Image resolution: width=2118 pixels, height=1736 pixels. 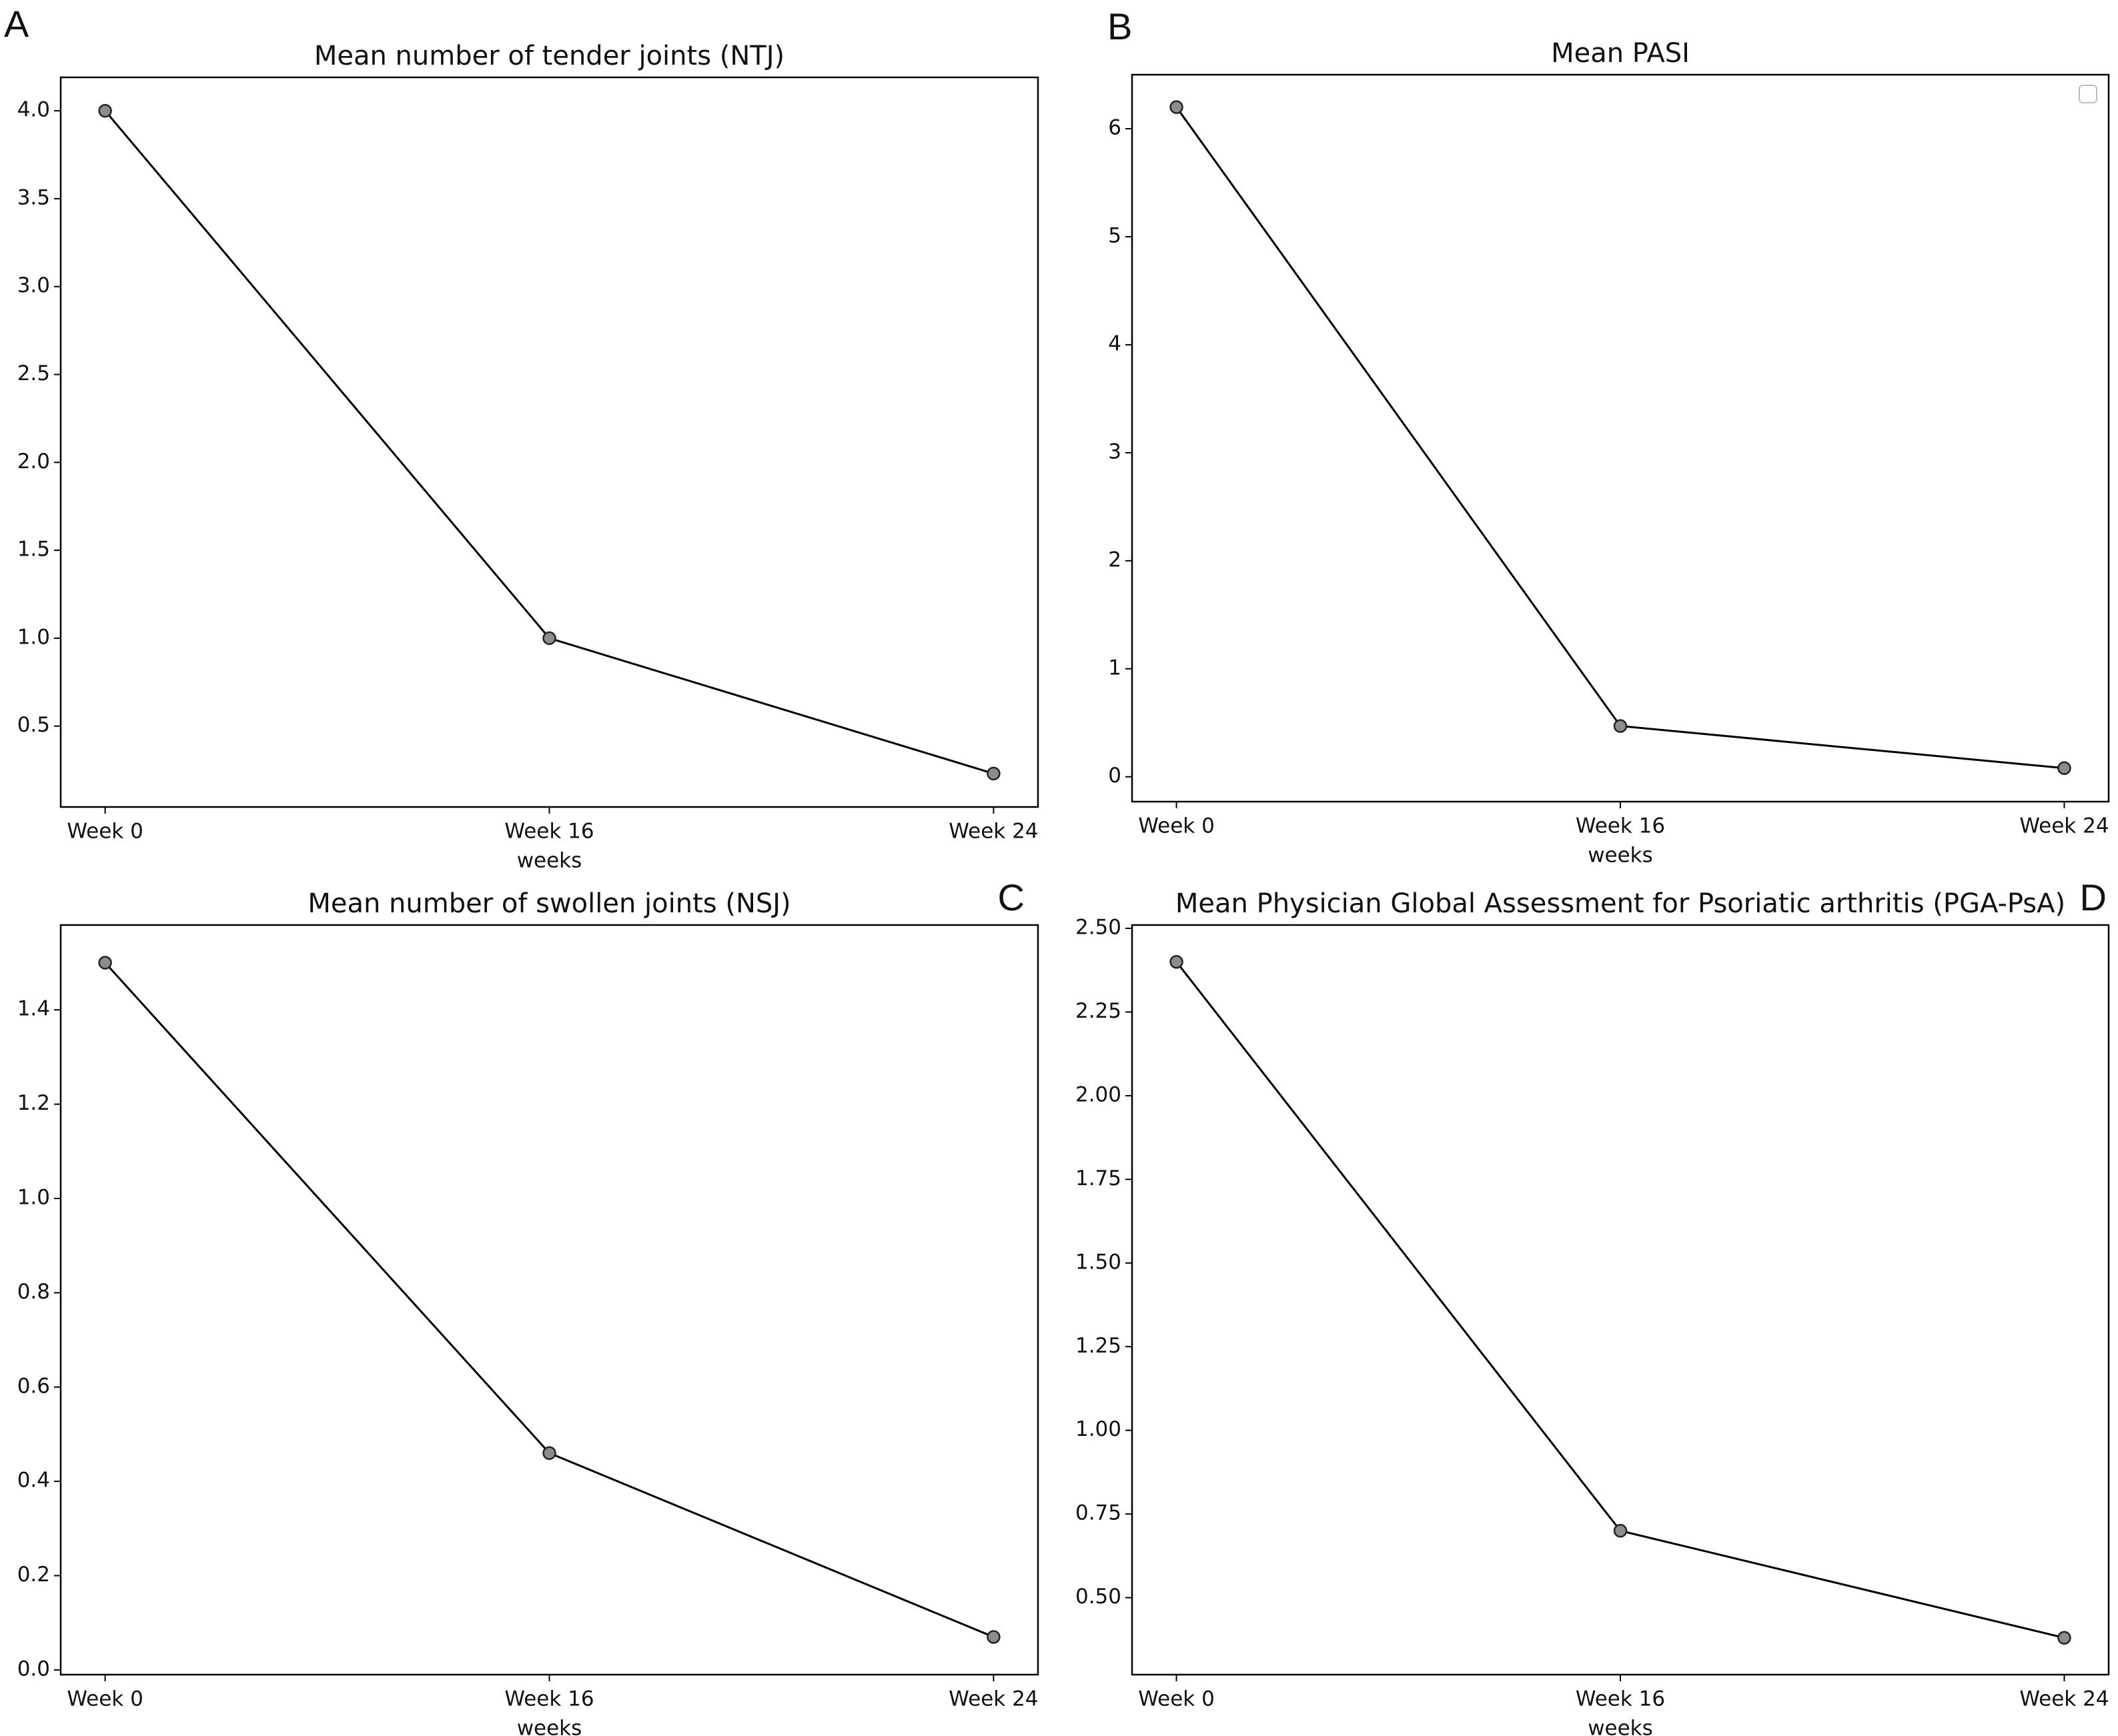 What do you see at coordinates (33, 1292) in the screenshot?
I see `y-tick-label: 0.8` at bounding box center [33, 1292].